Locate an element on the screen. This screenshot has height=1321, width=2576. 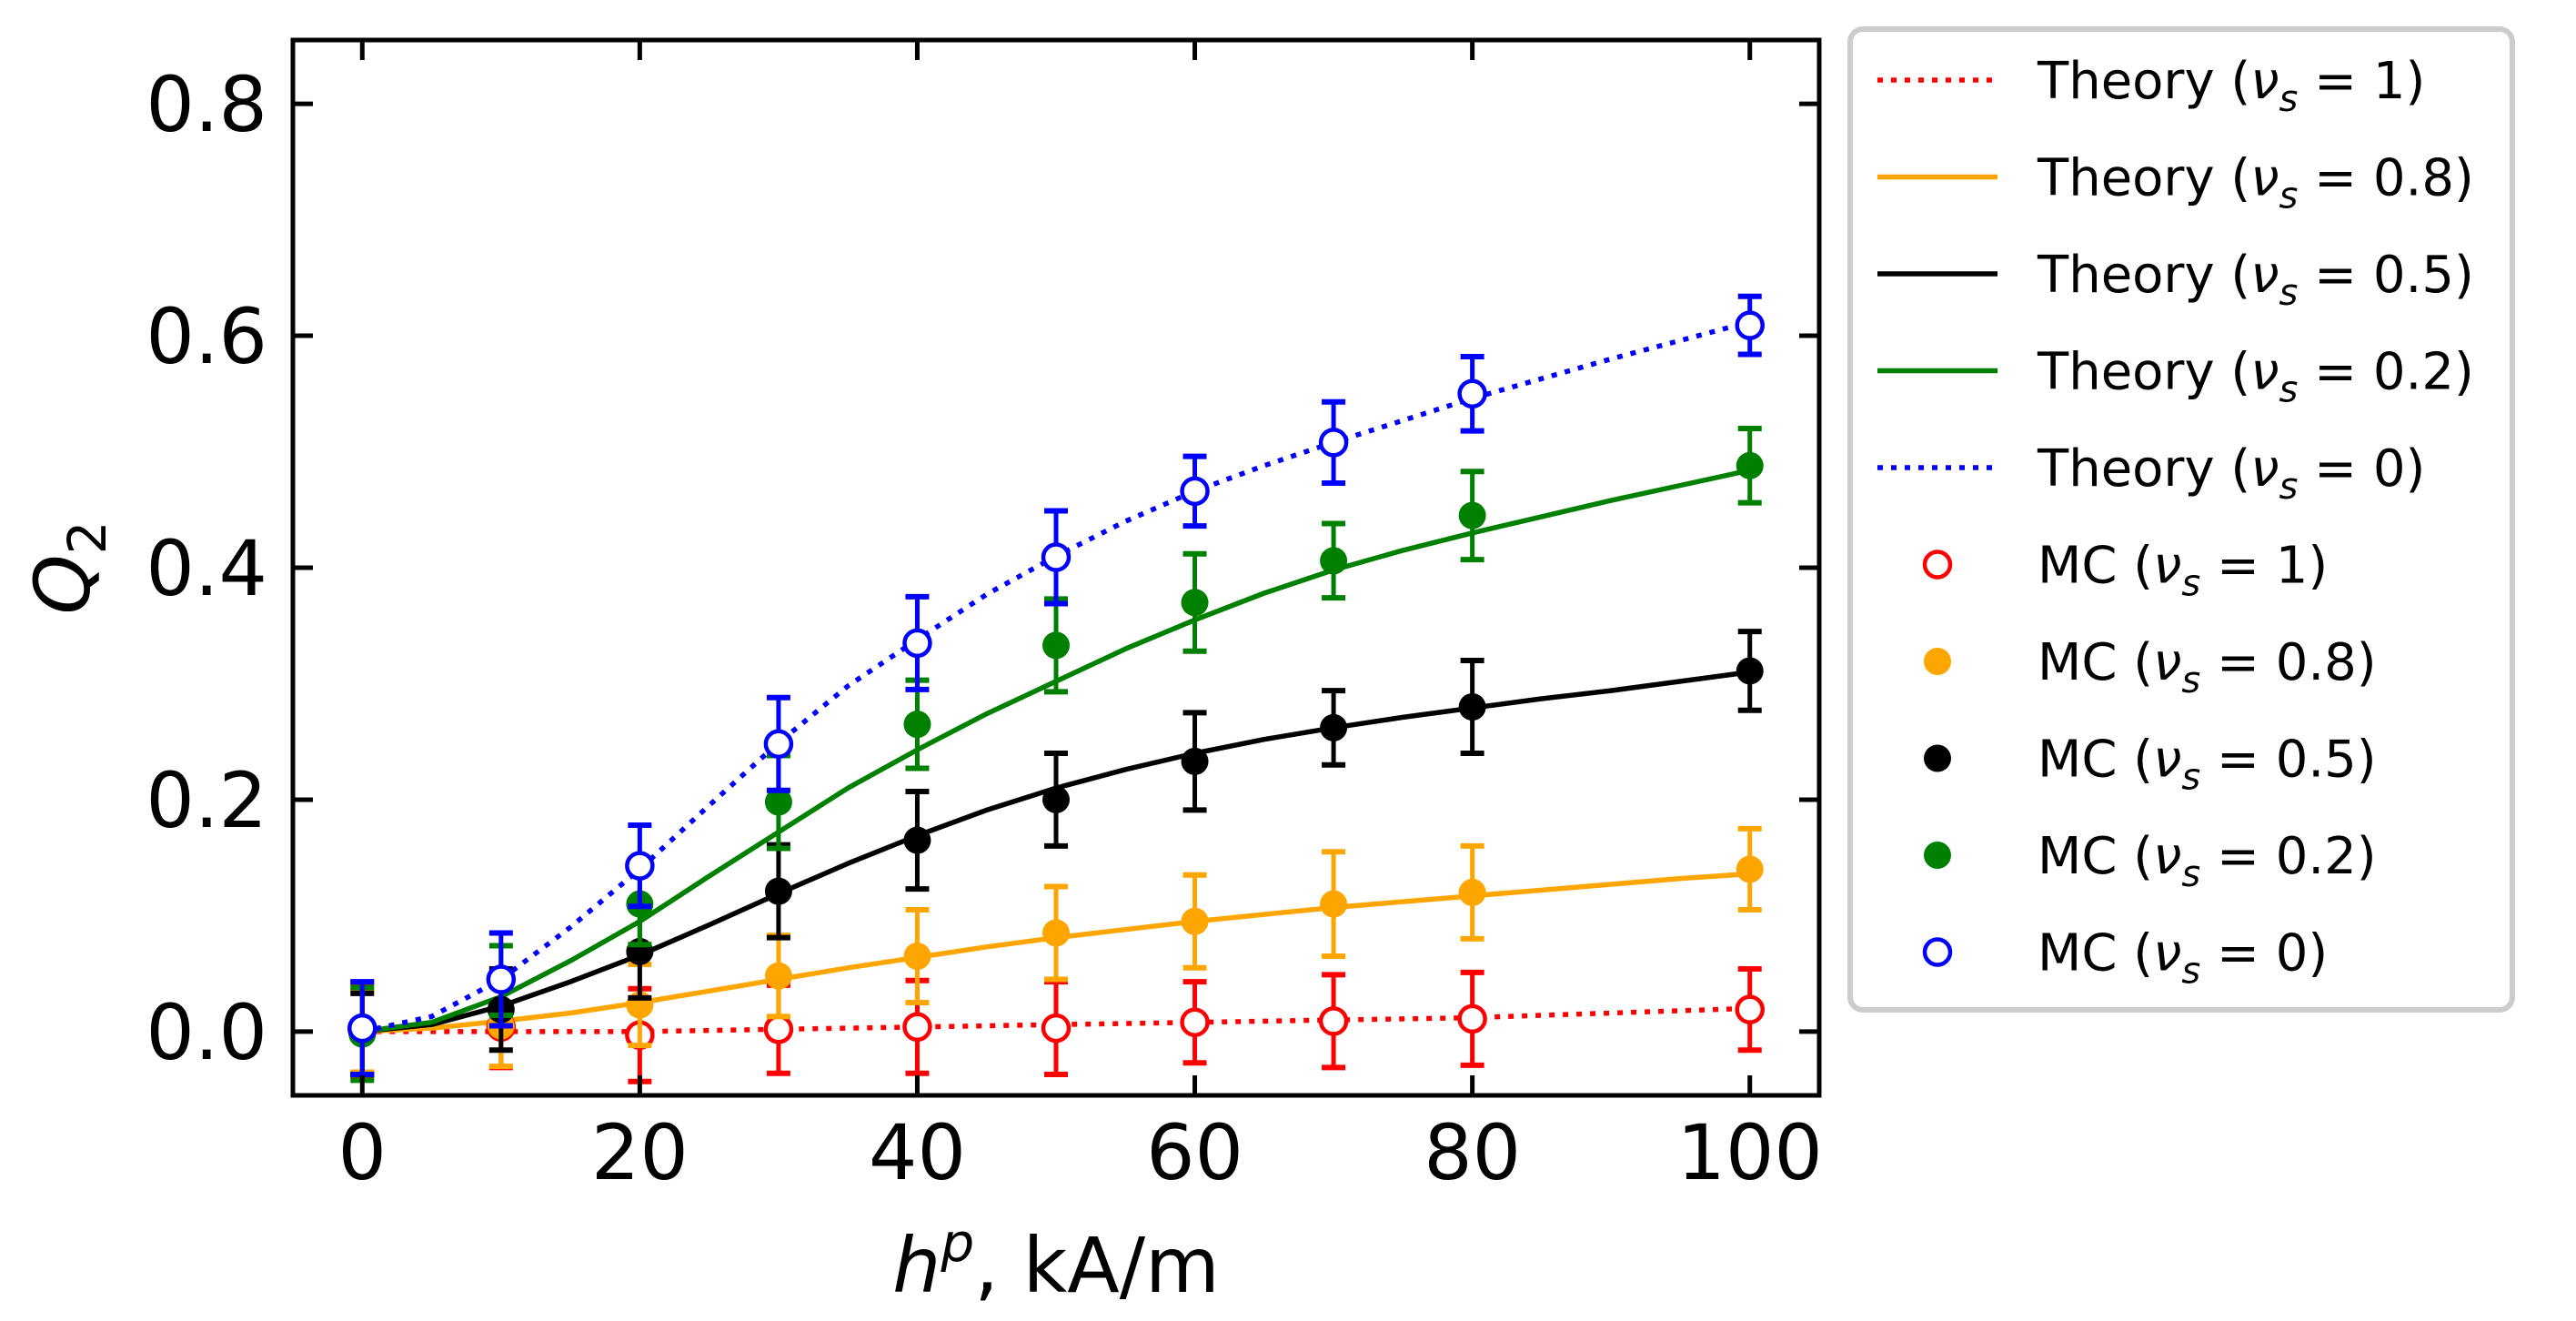
x-axis-label-sup: p is located at coordinates (957, 1243).